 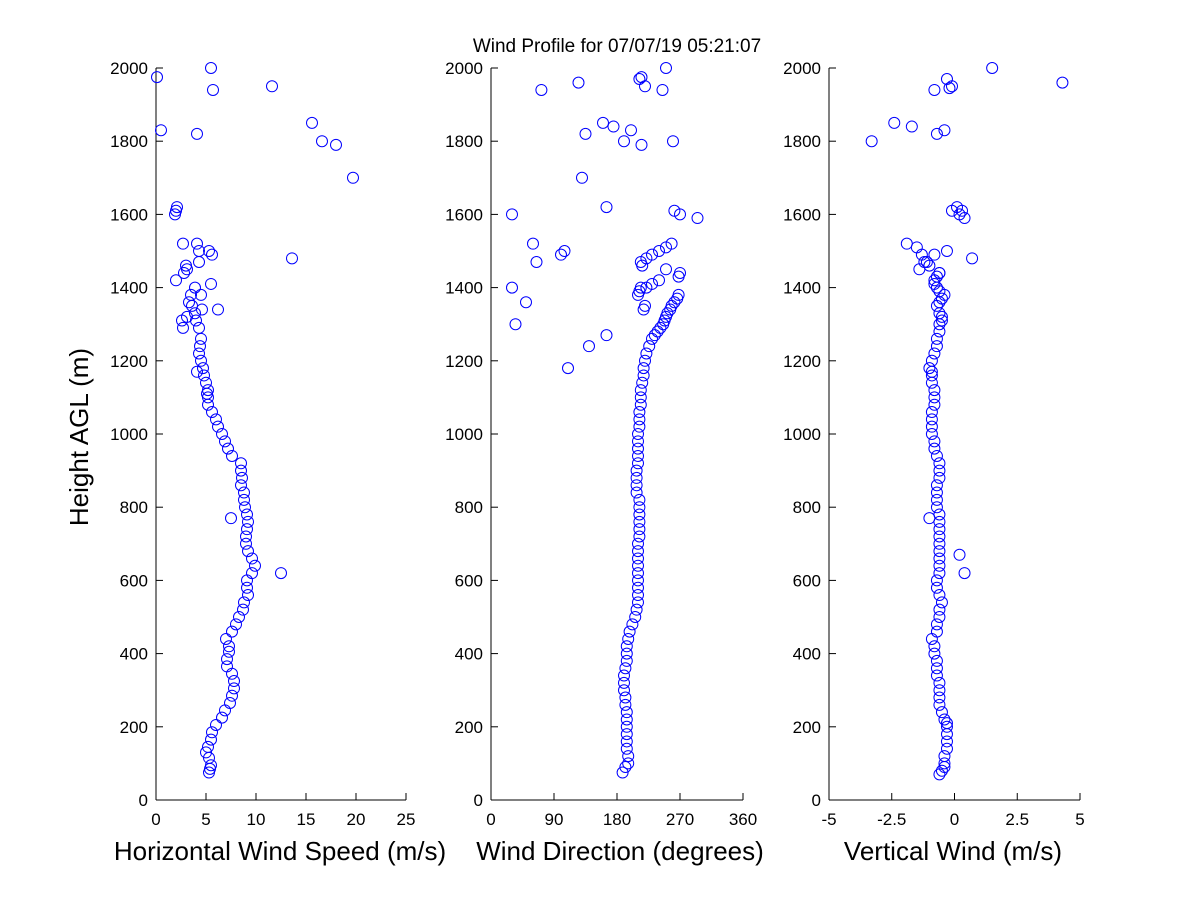 I want to click on vertical-y-tick-label: 1000, so click(x=802, y=434).